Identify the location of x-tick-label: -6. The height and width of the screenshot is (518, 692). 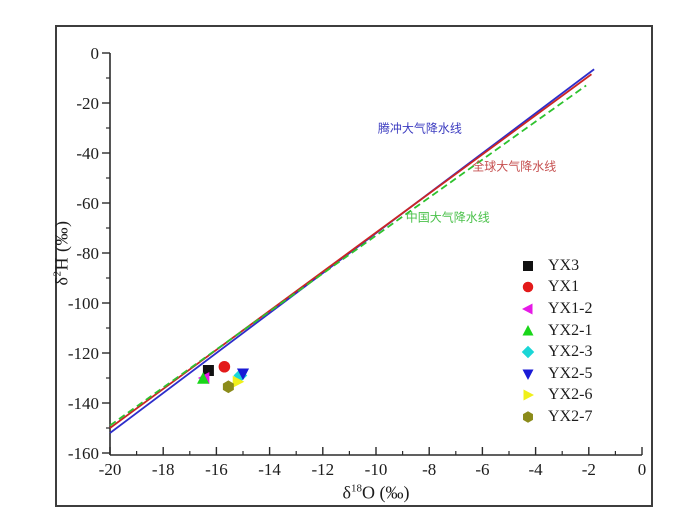
(482, 469).